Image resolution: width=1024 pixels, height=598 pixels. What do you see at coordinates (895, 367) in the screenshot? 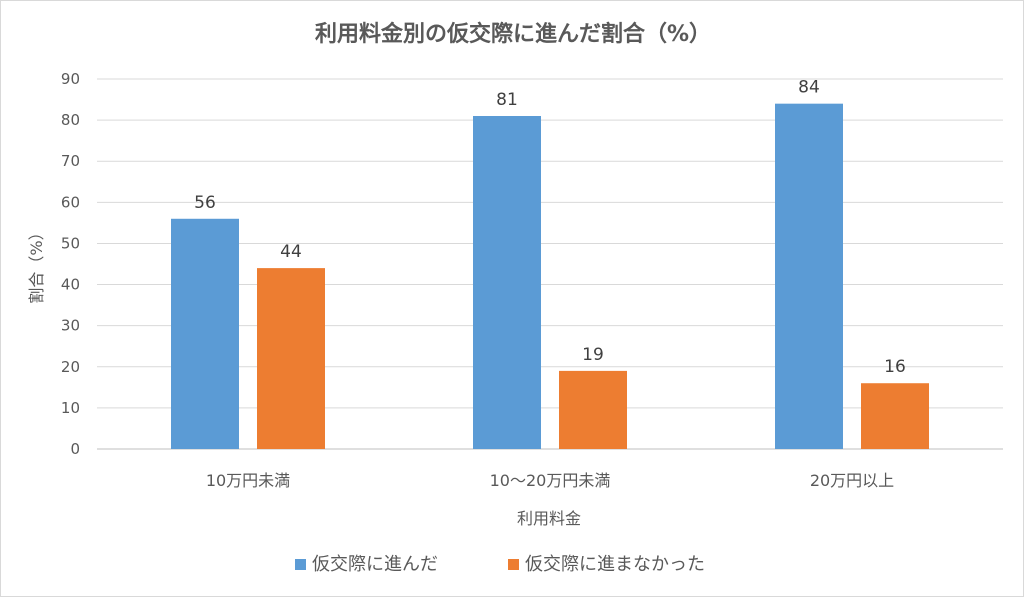
I see `data-label-s2-c3: 16` at bounding box center [895, 367].